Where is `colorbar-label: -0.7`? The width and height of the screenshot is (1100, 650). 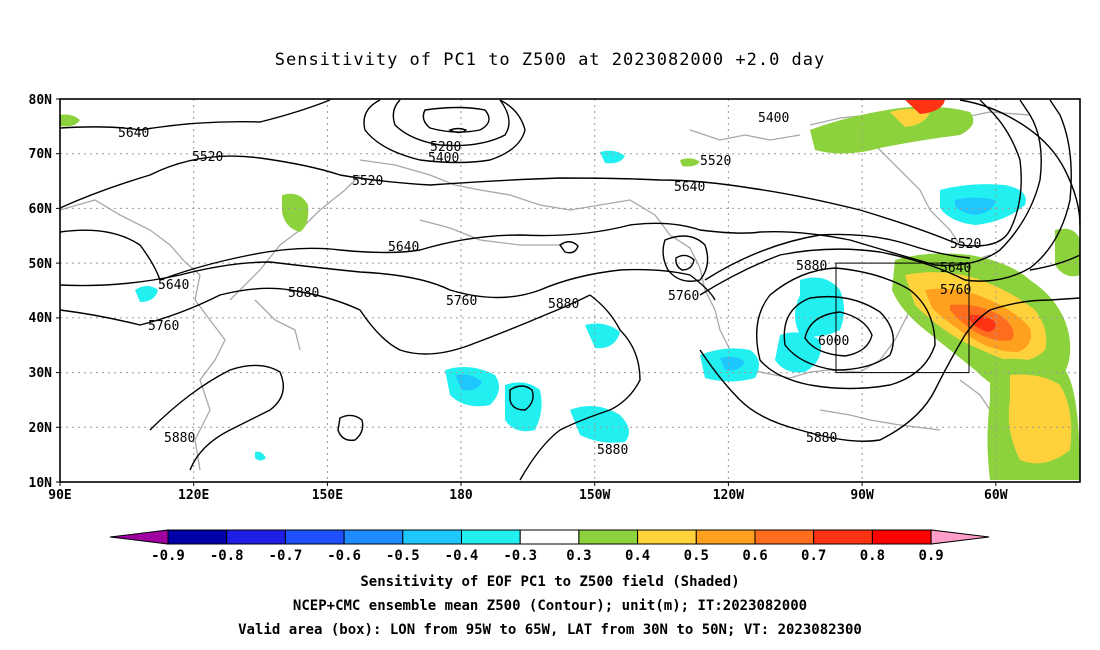
colorbar-label: -0.7 is located at coordinates (286, 556).